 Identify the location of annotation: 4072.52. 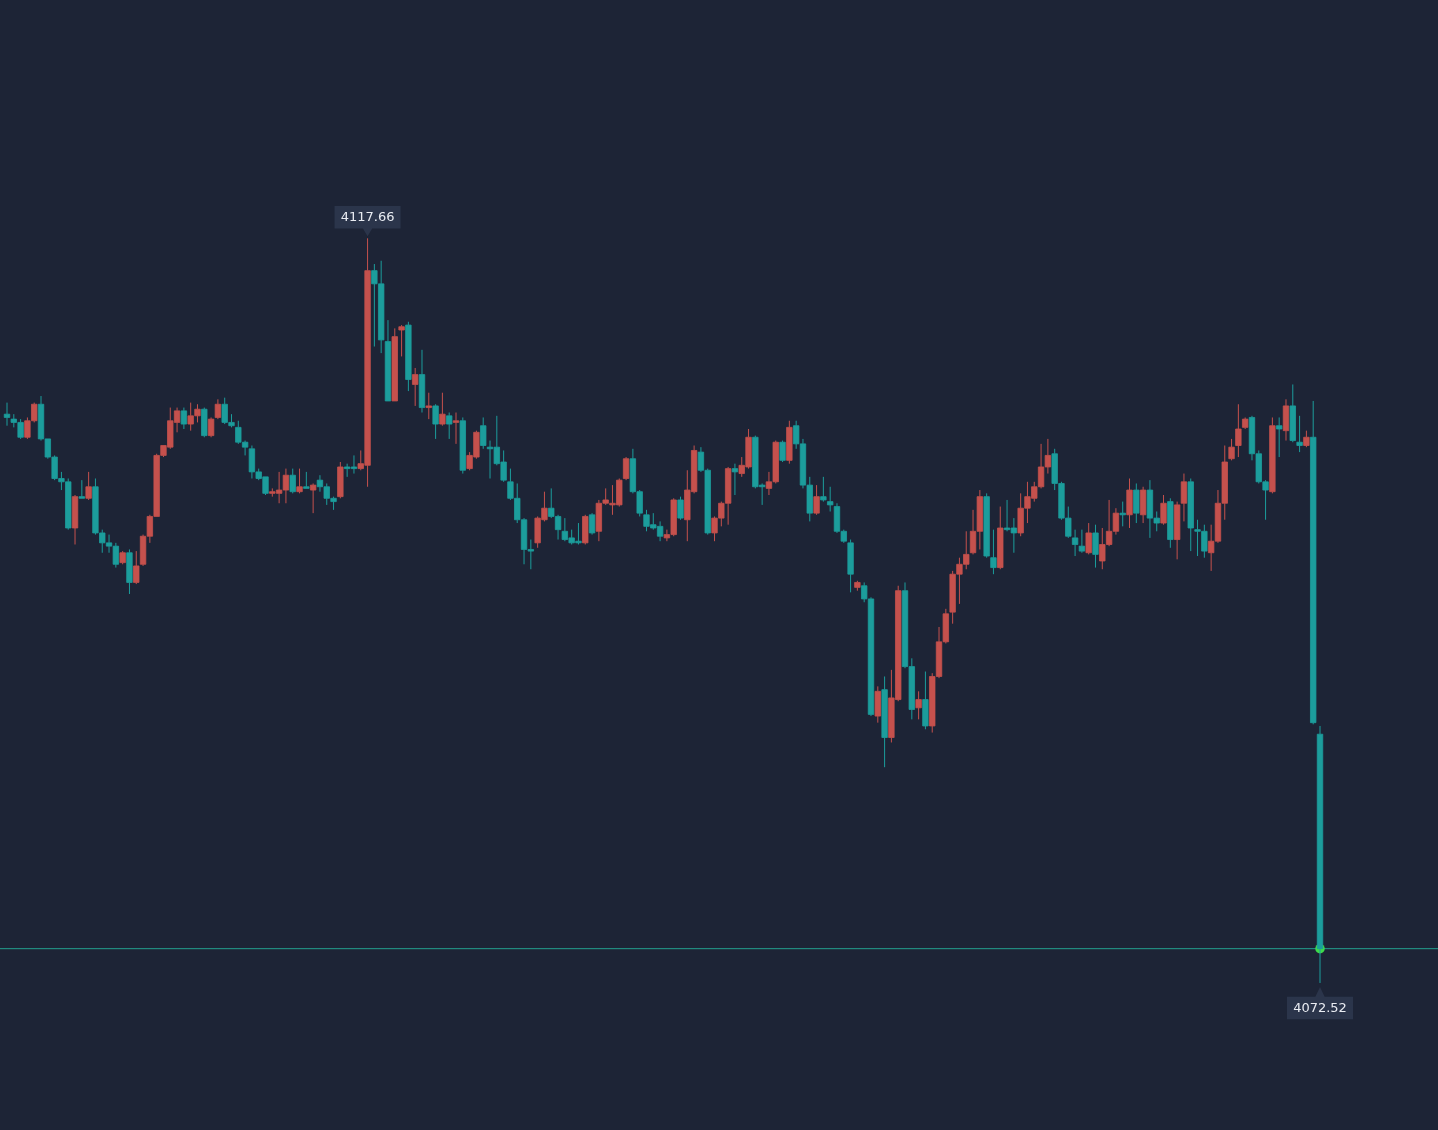
(1320, 1007).